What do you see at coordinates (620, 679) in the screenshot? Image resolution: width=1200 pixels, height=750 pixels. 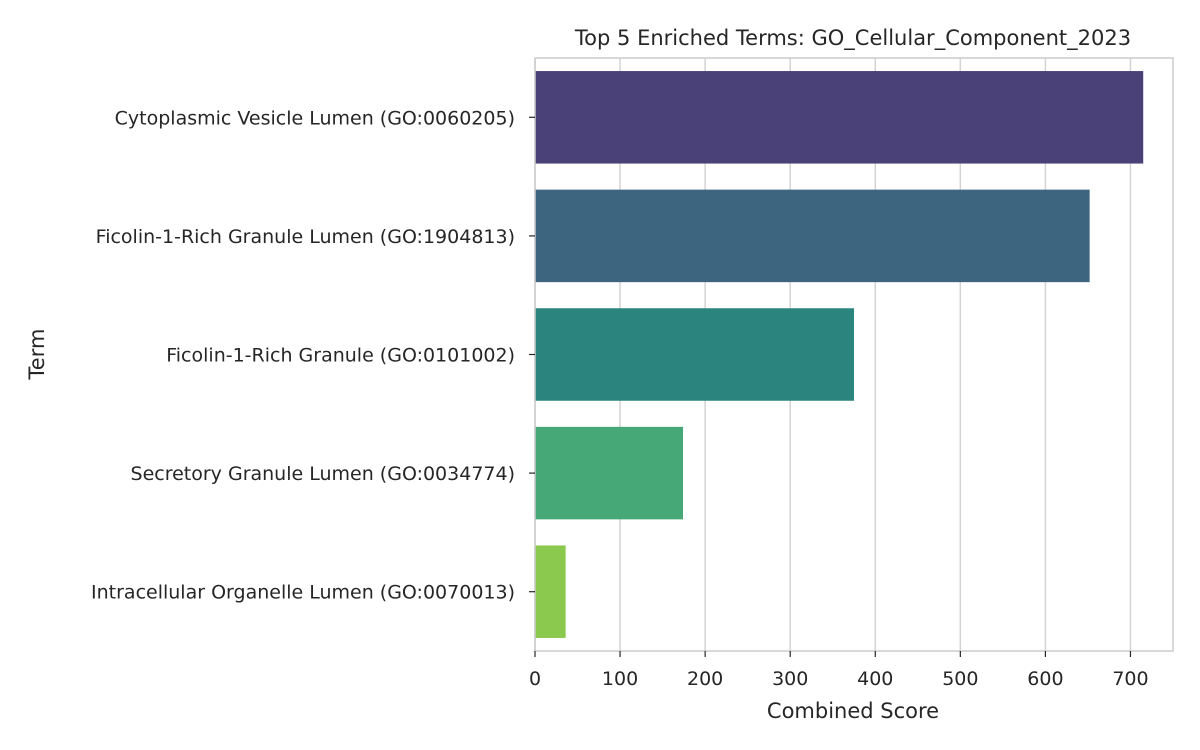 I see `x-tick-label: 100` at bounding box center [620, 679].